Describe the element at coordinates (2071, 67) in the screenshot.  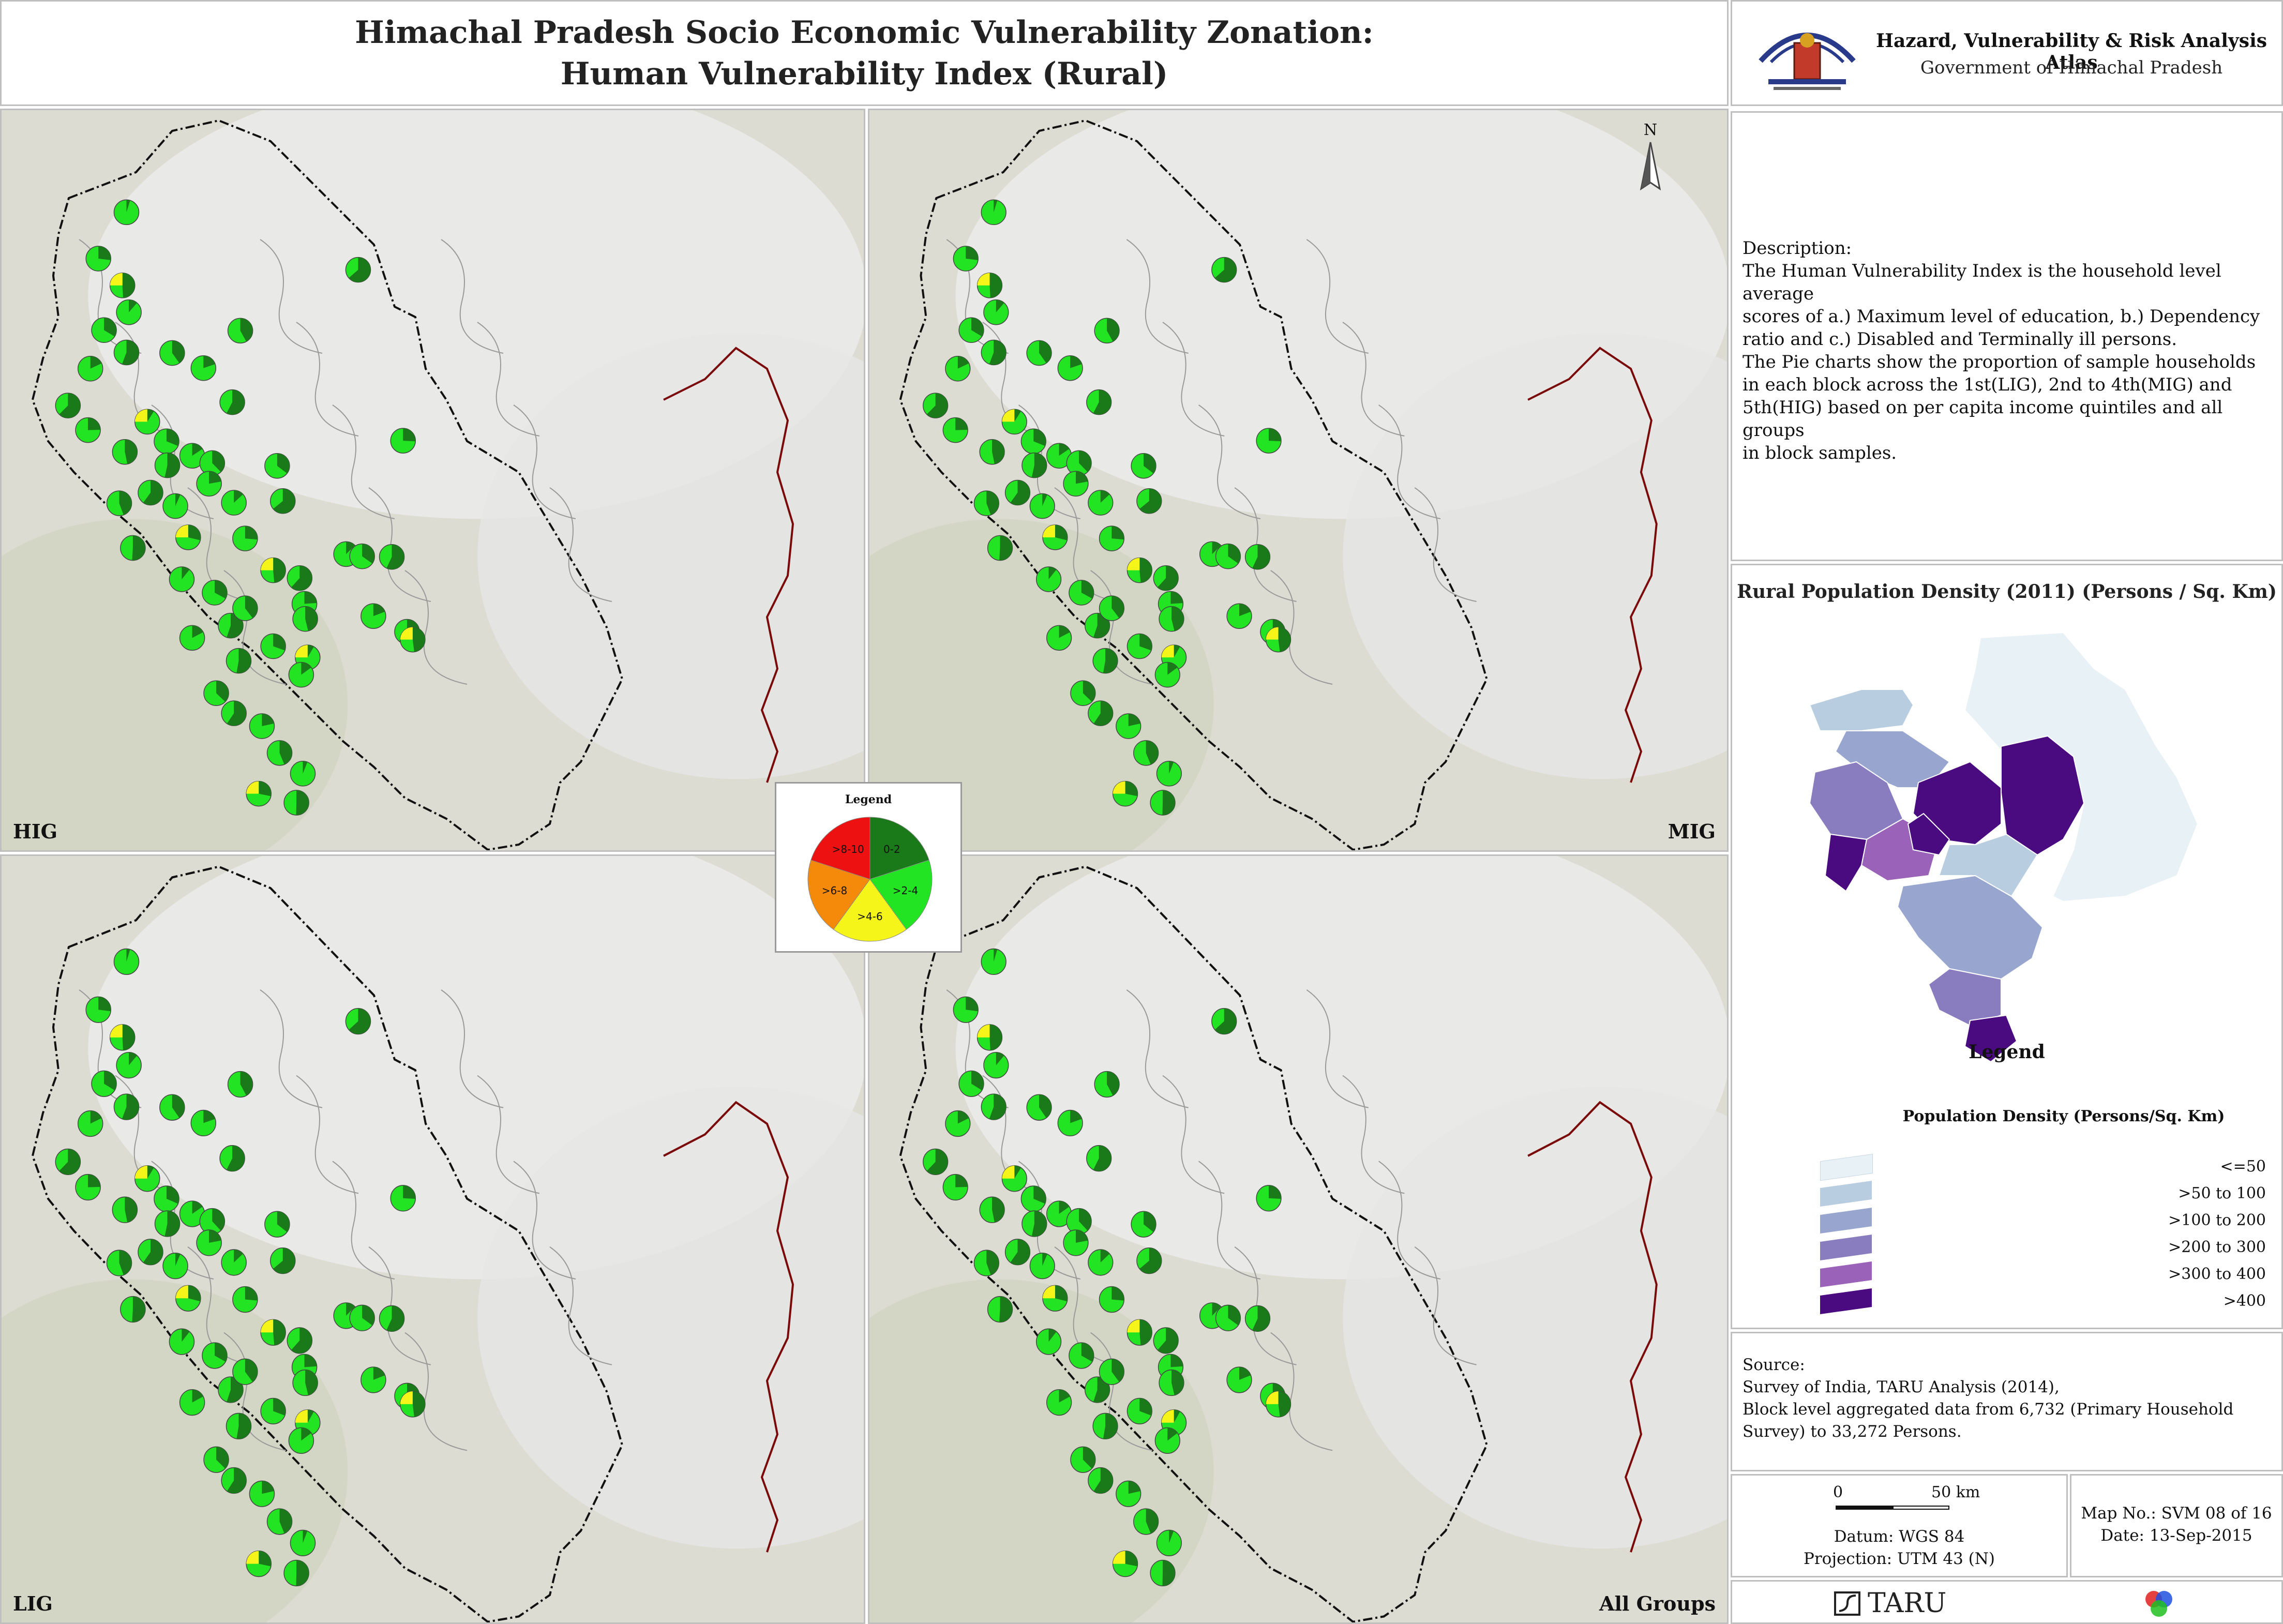
I see `government-name: Government of Himachal Pradesh` at that location.